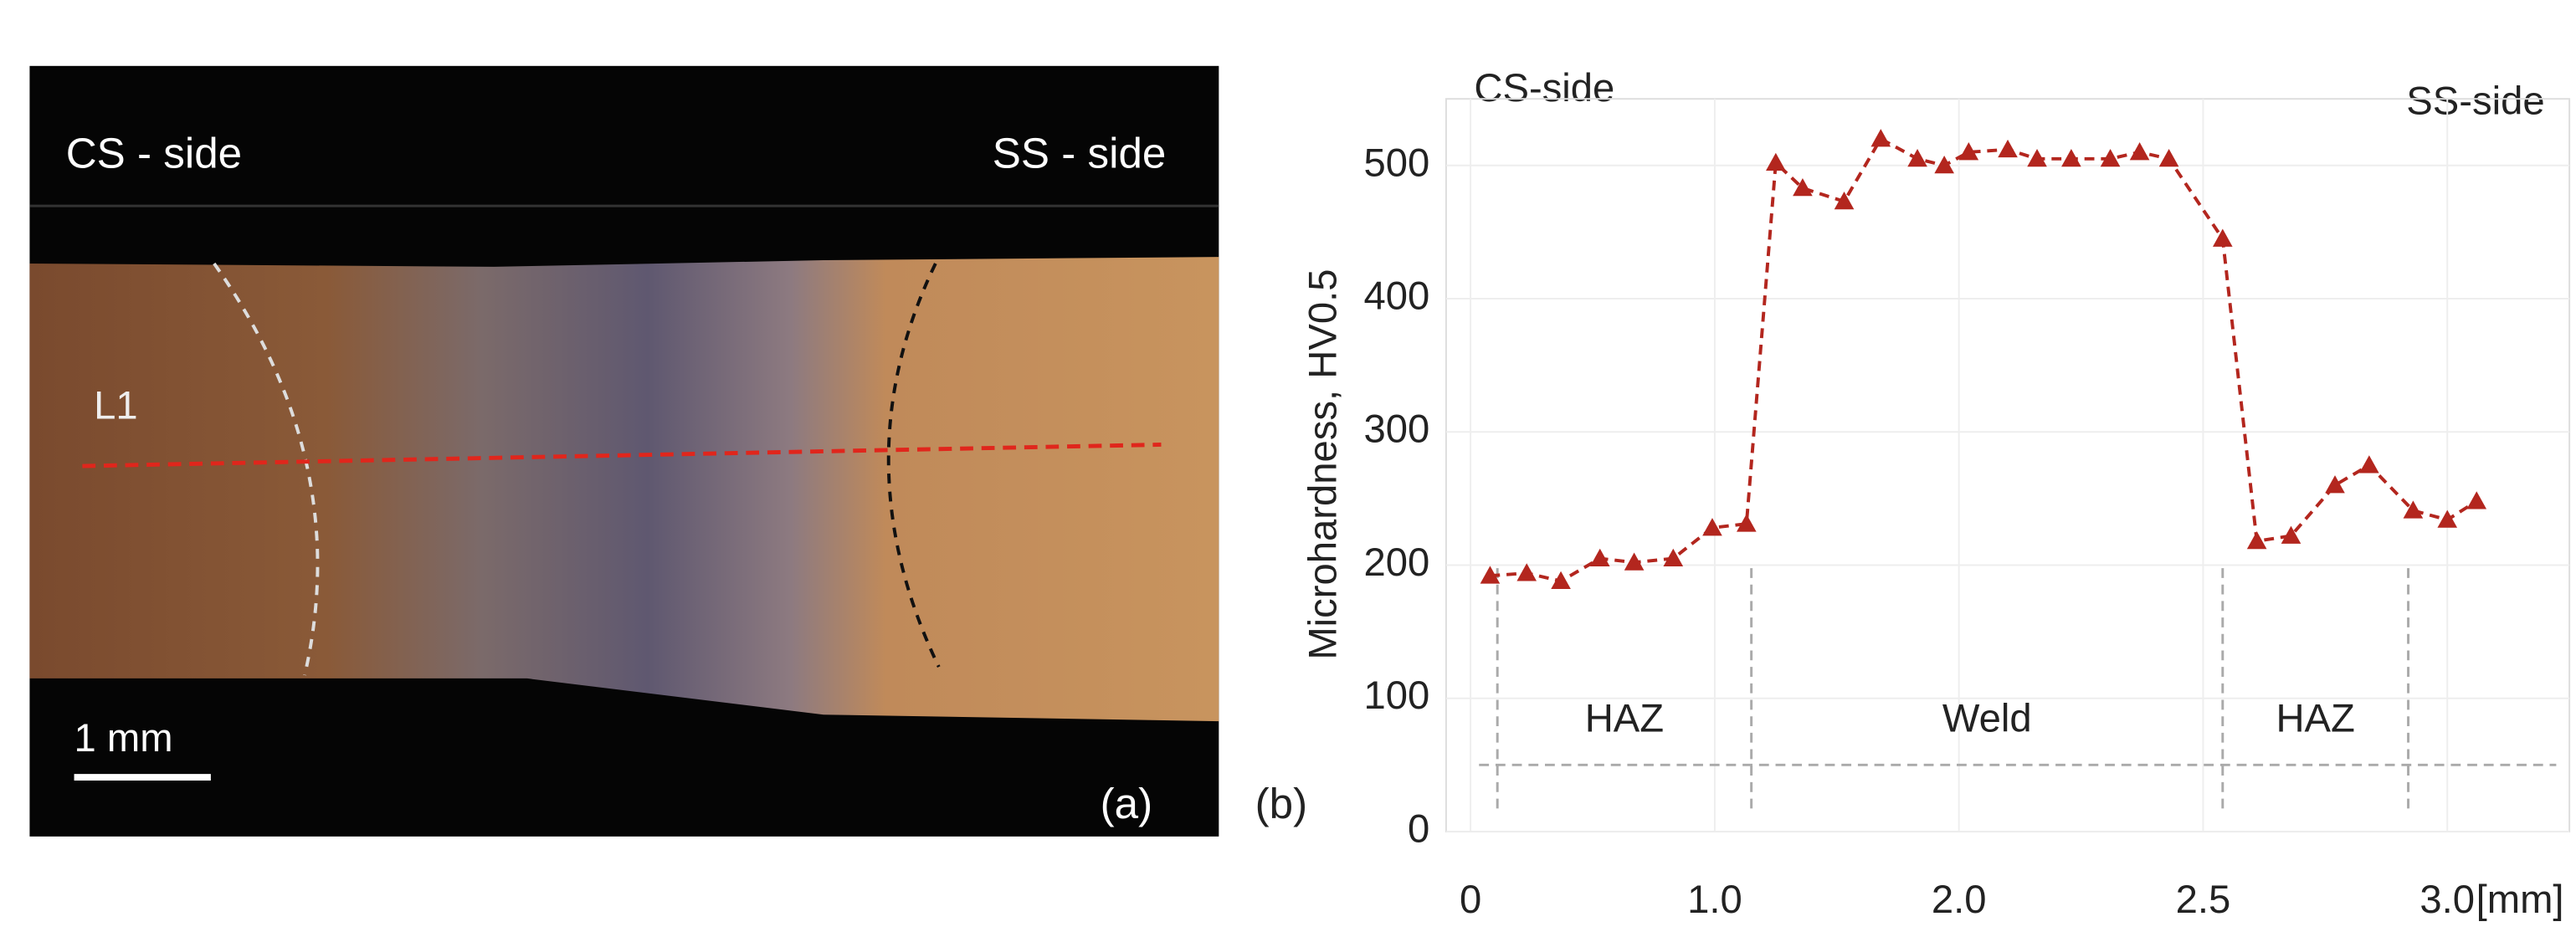 The width and height of the screenshot is (2576, 937). What do you see at coordinates (2520, 900) in the screenshot?
I see `x-axis-unit: [mm]` at bounding box center [2520, 900].